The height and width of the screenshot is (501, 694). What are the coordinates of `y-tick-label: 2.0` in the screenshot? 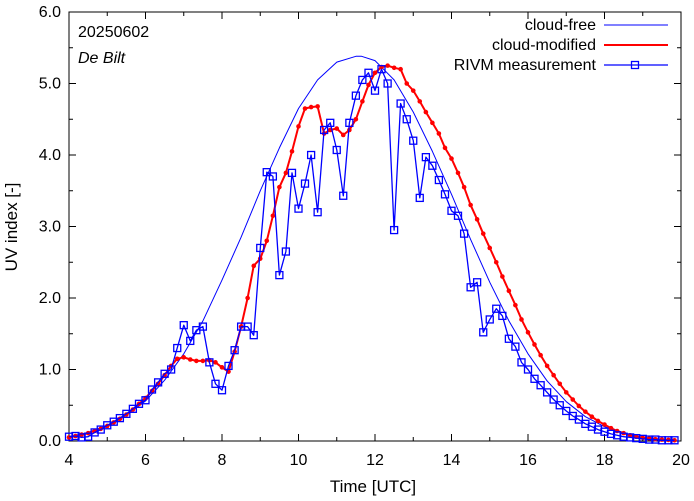 It's located at (50, 298).